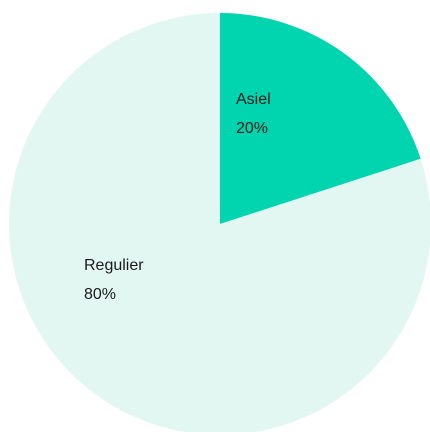 Image resolution: width=430 pixels, height=432 pixels. I want to click on slice-label-regulier-value: 80%, so click(100, 294).